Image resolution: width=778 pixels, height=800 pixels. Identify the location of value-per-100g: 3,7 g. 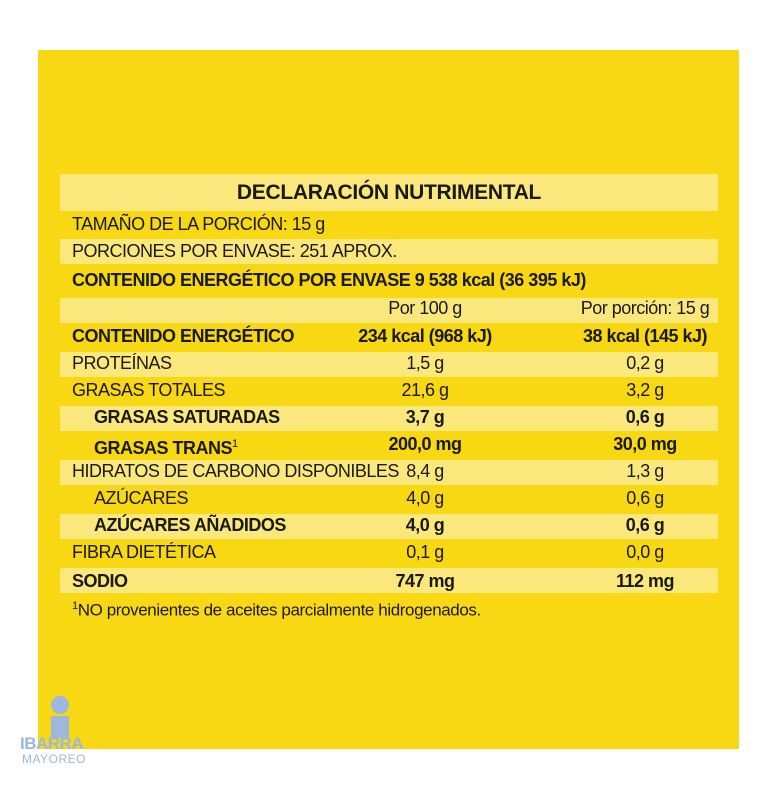
(425, 417).